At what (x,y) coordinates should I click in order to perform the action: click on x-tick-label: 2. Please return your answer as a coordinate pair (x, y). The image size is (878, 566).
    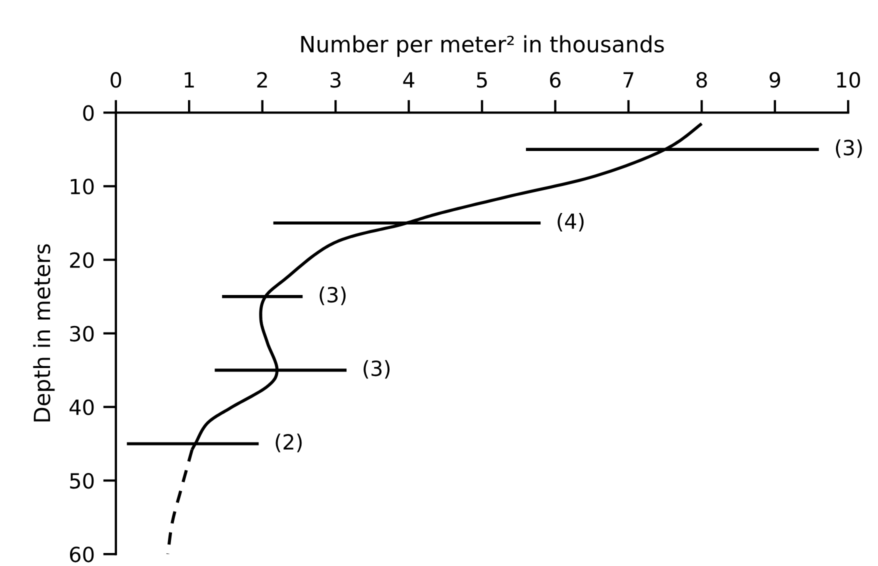
    Looking at the image, I should click on (262, 80).